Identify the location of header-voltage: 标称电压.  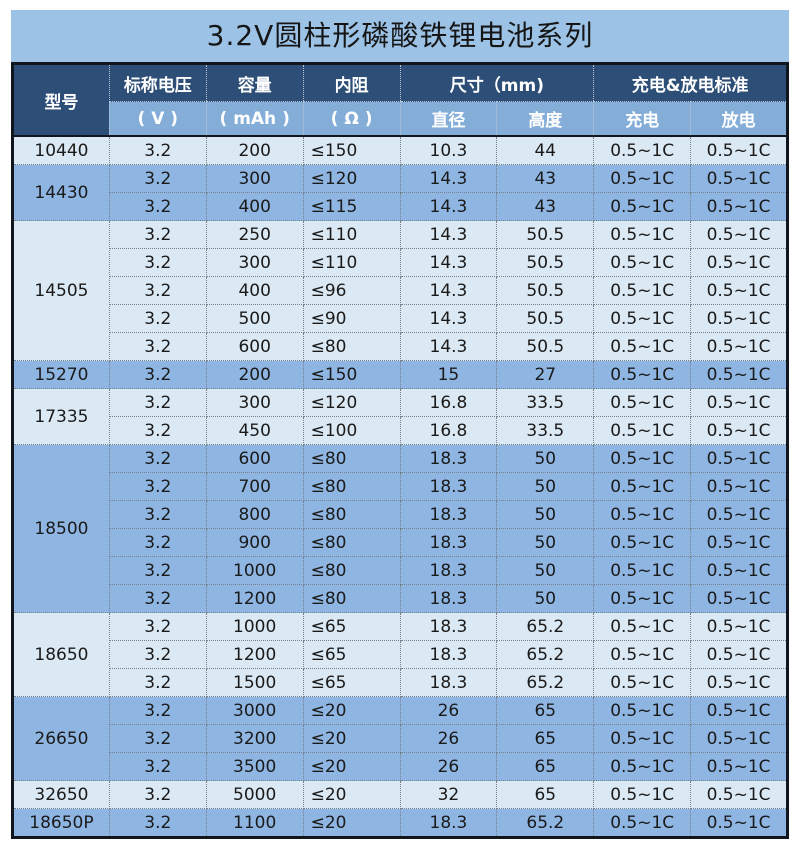
(157, 82).